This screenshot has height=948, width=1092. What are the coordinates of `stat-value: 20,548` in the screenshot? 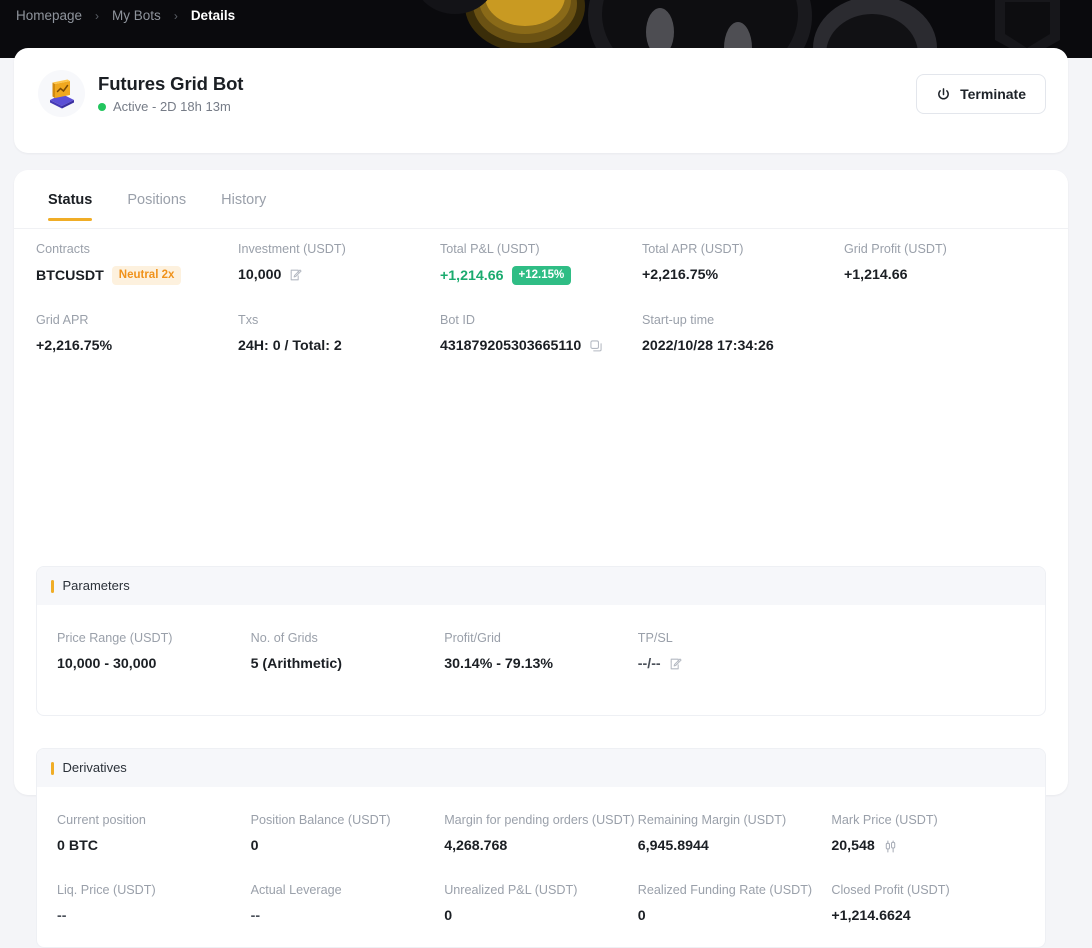 It's located at (853, 846).